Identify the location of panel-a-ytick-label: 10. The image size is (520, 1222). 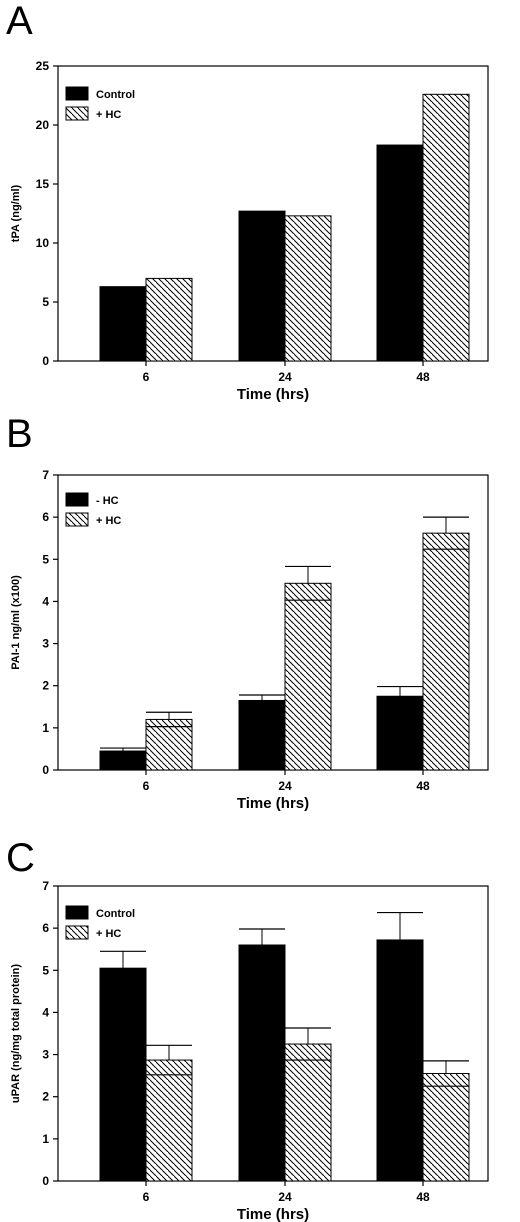
(43, 243).